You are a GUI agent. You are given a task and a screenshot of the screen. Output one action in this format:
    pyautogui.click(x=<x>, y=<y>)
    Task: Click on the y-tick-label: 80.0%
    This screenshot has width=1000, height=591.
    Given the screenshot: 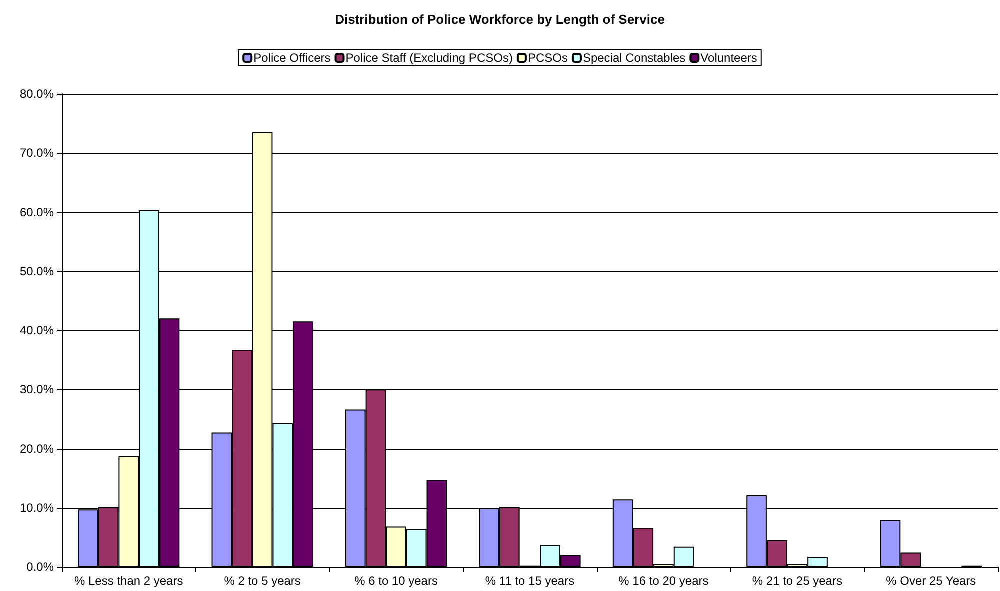 What is the action you would take?
    pyautogui.click(x=37, y=94)
    